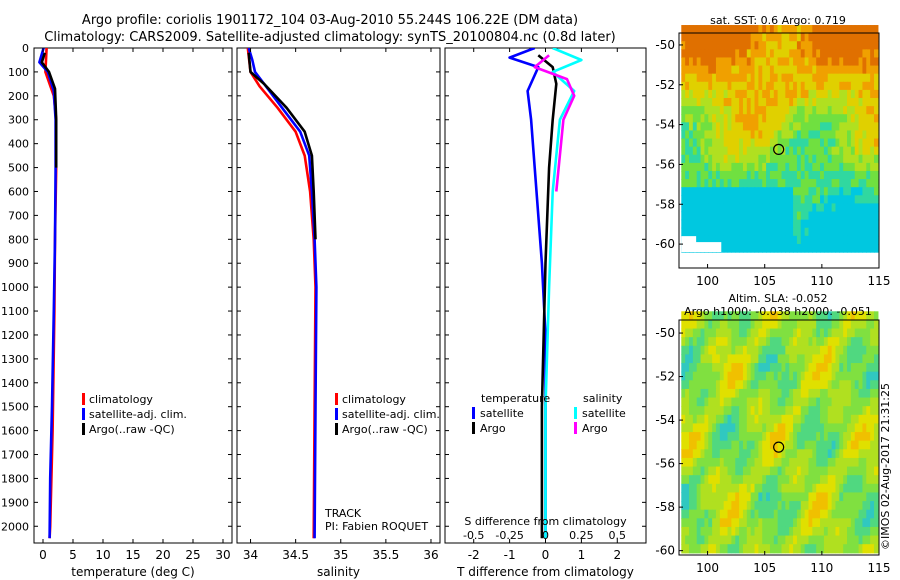  What do you see at coordinates (617, 555) in the screenshot?
I see `x-tick-label: 2` at bounding box center [617, 555].